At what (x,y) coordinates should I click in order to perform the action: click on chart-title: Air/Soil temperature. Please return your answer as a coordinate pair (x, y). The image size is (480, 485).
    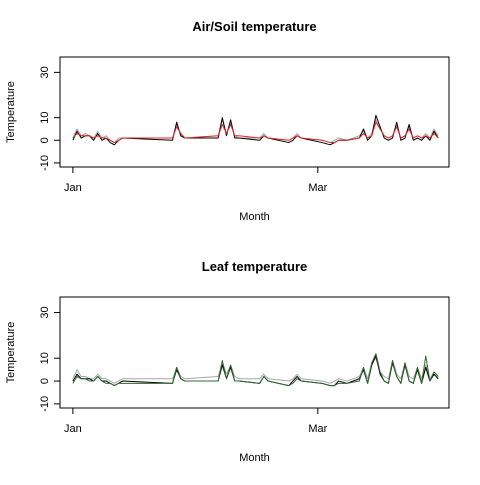
    Looking at the image, I should click on (254, 26).